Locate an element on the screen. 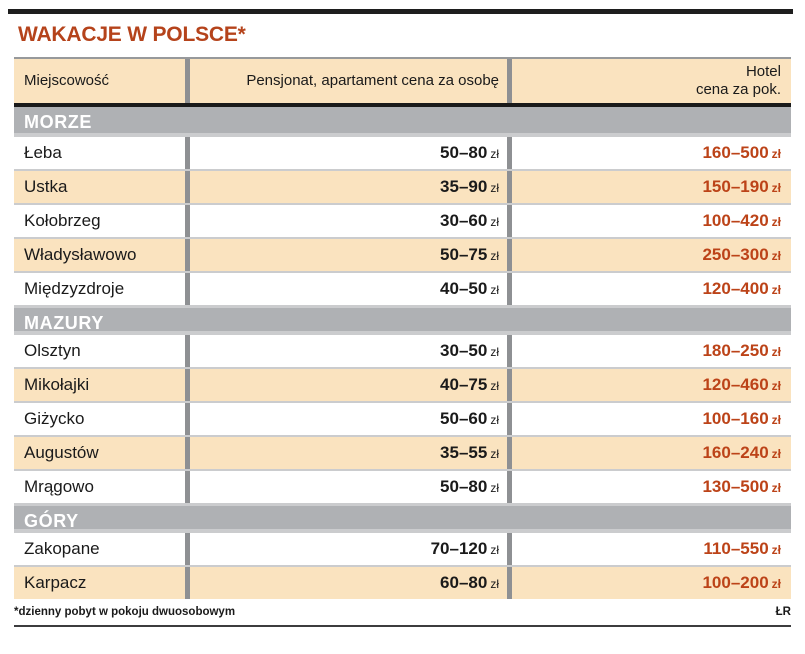 This screenshot has height=654, width=805. price-value: 30–60 is located at coordinates (464, 220).